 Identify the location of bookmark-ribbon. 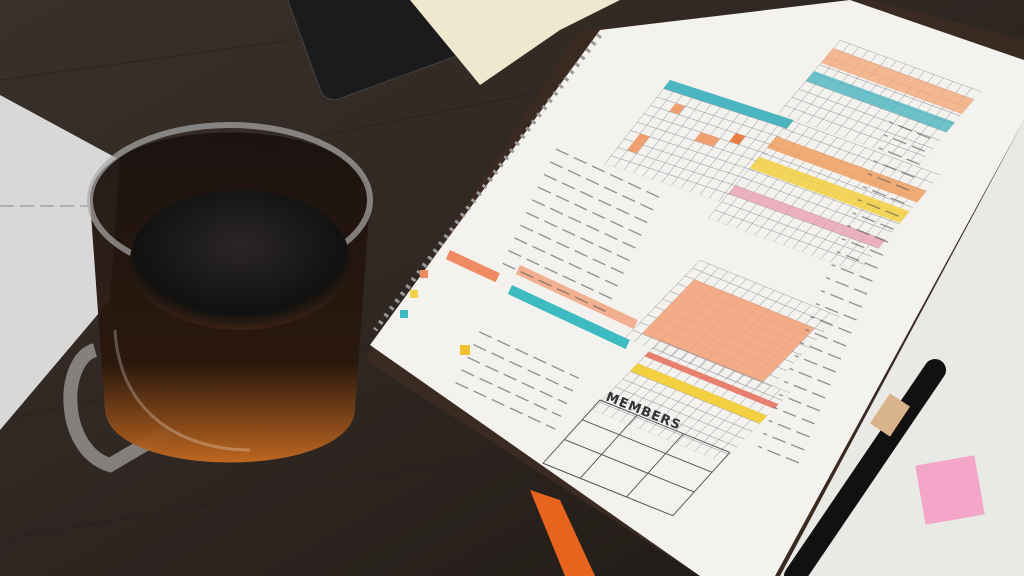
(562, 533).